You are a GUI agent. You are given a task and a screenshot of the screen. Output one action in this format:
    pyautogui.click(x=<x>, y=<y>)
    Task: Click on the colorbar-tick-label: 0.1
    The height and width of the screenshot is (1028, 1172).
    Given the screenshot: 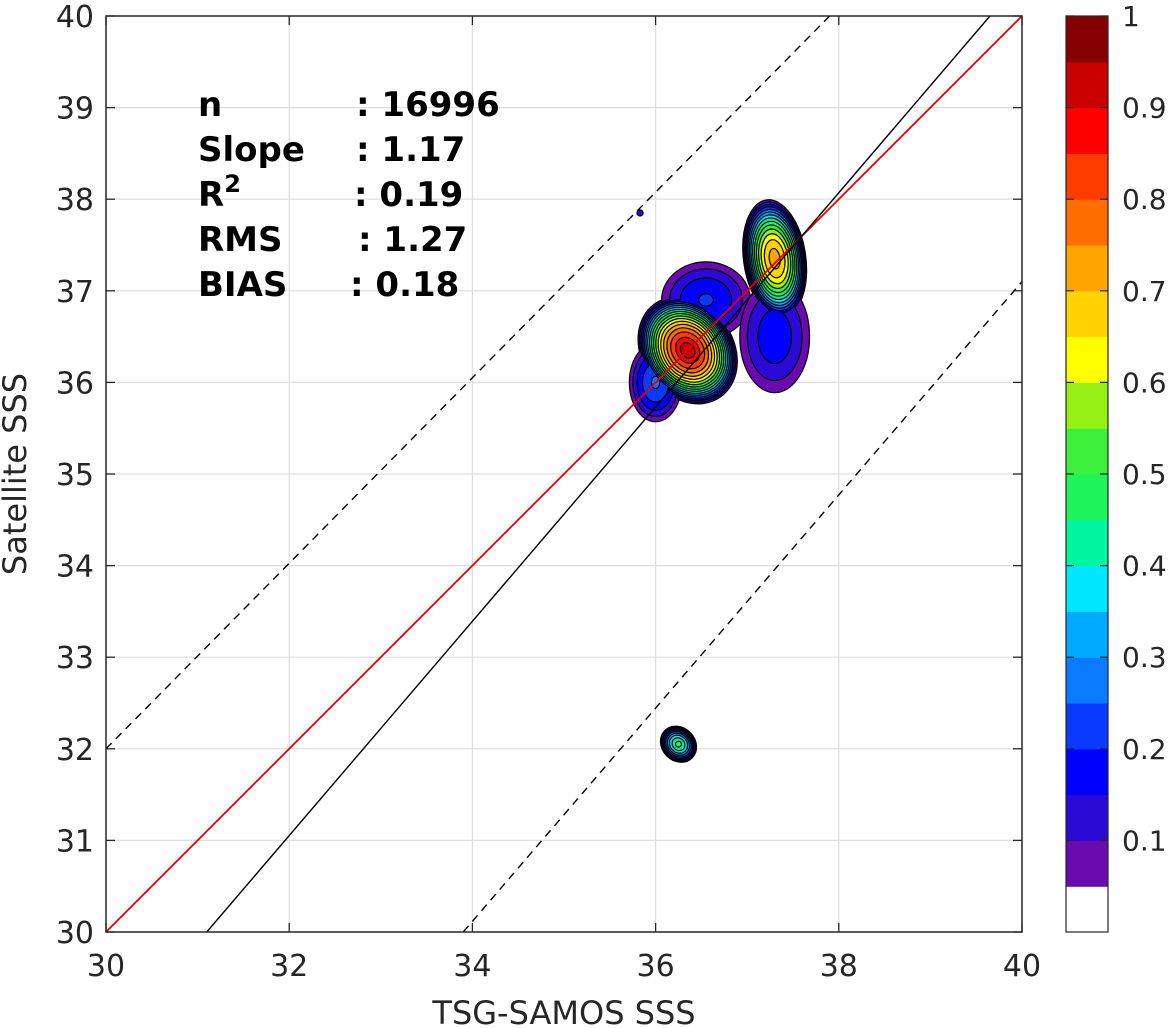 What is the action you would take?
    pyautogui.click(x=1144, y=840)
    